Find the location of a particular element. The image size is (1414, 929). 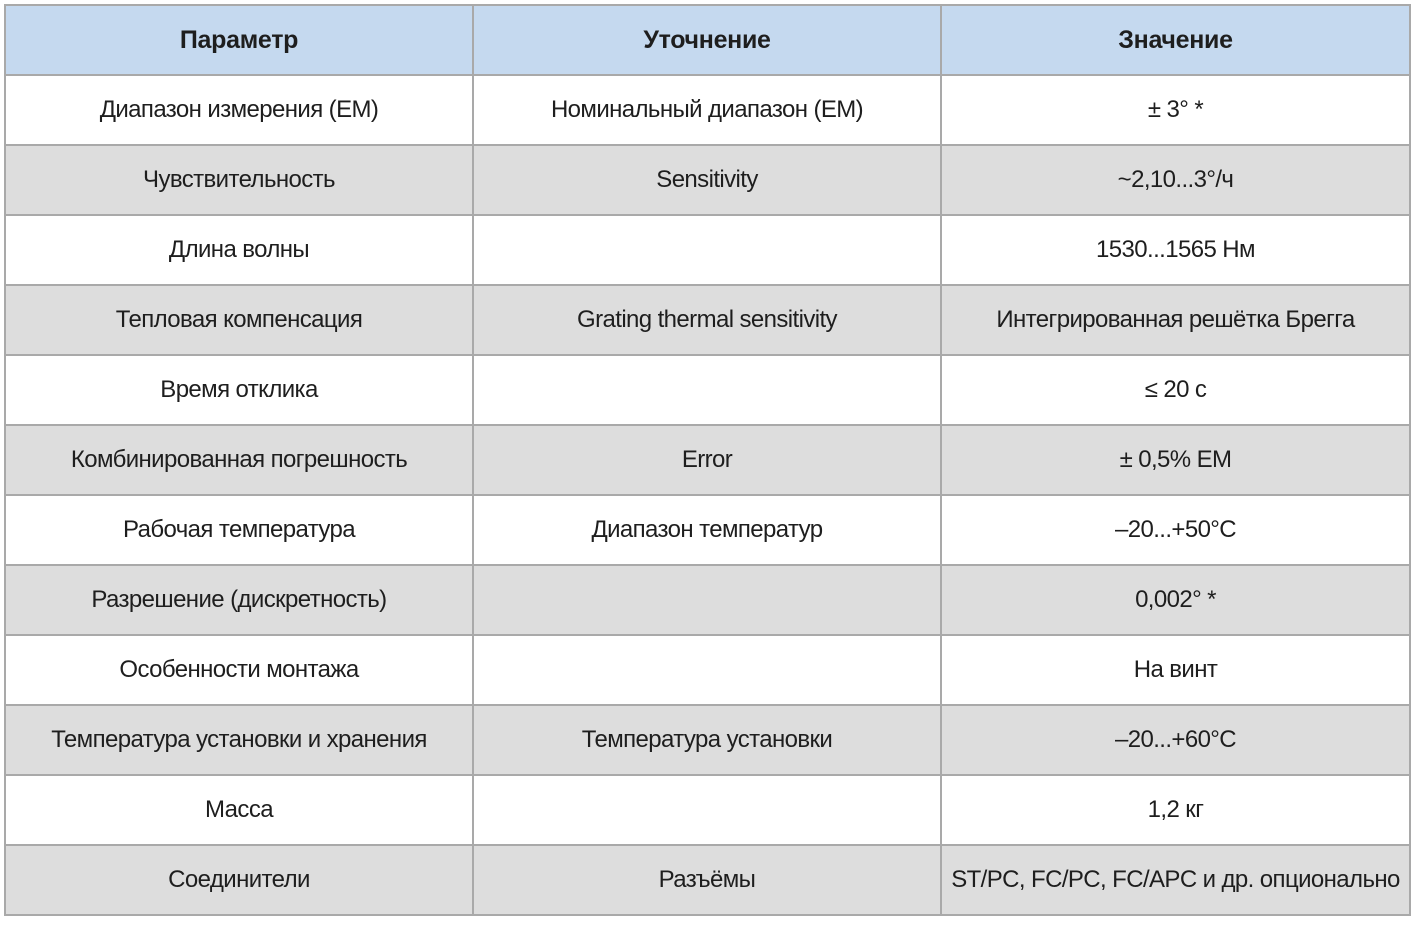

cell-value: 0,002° * is located at coordinates (1175, 600).